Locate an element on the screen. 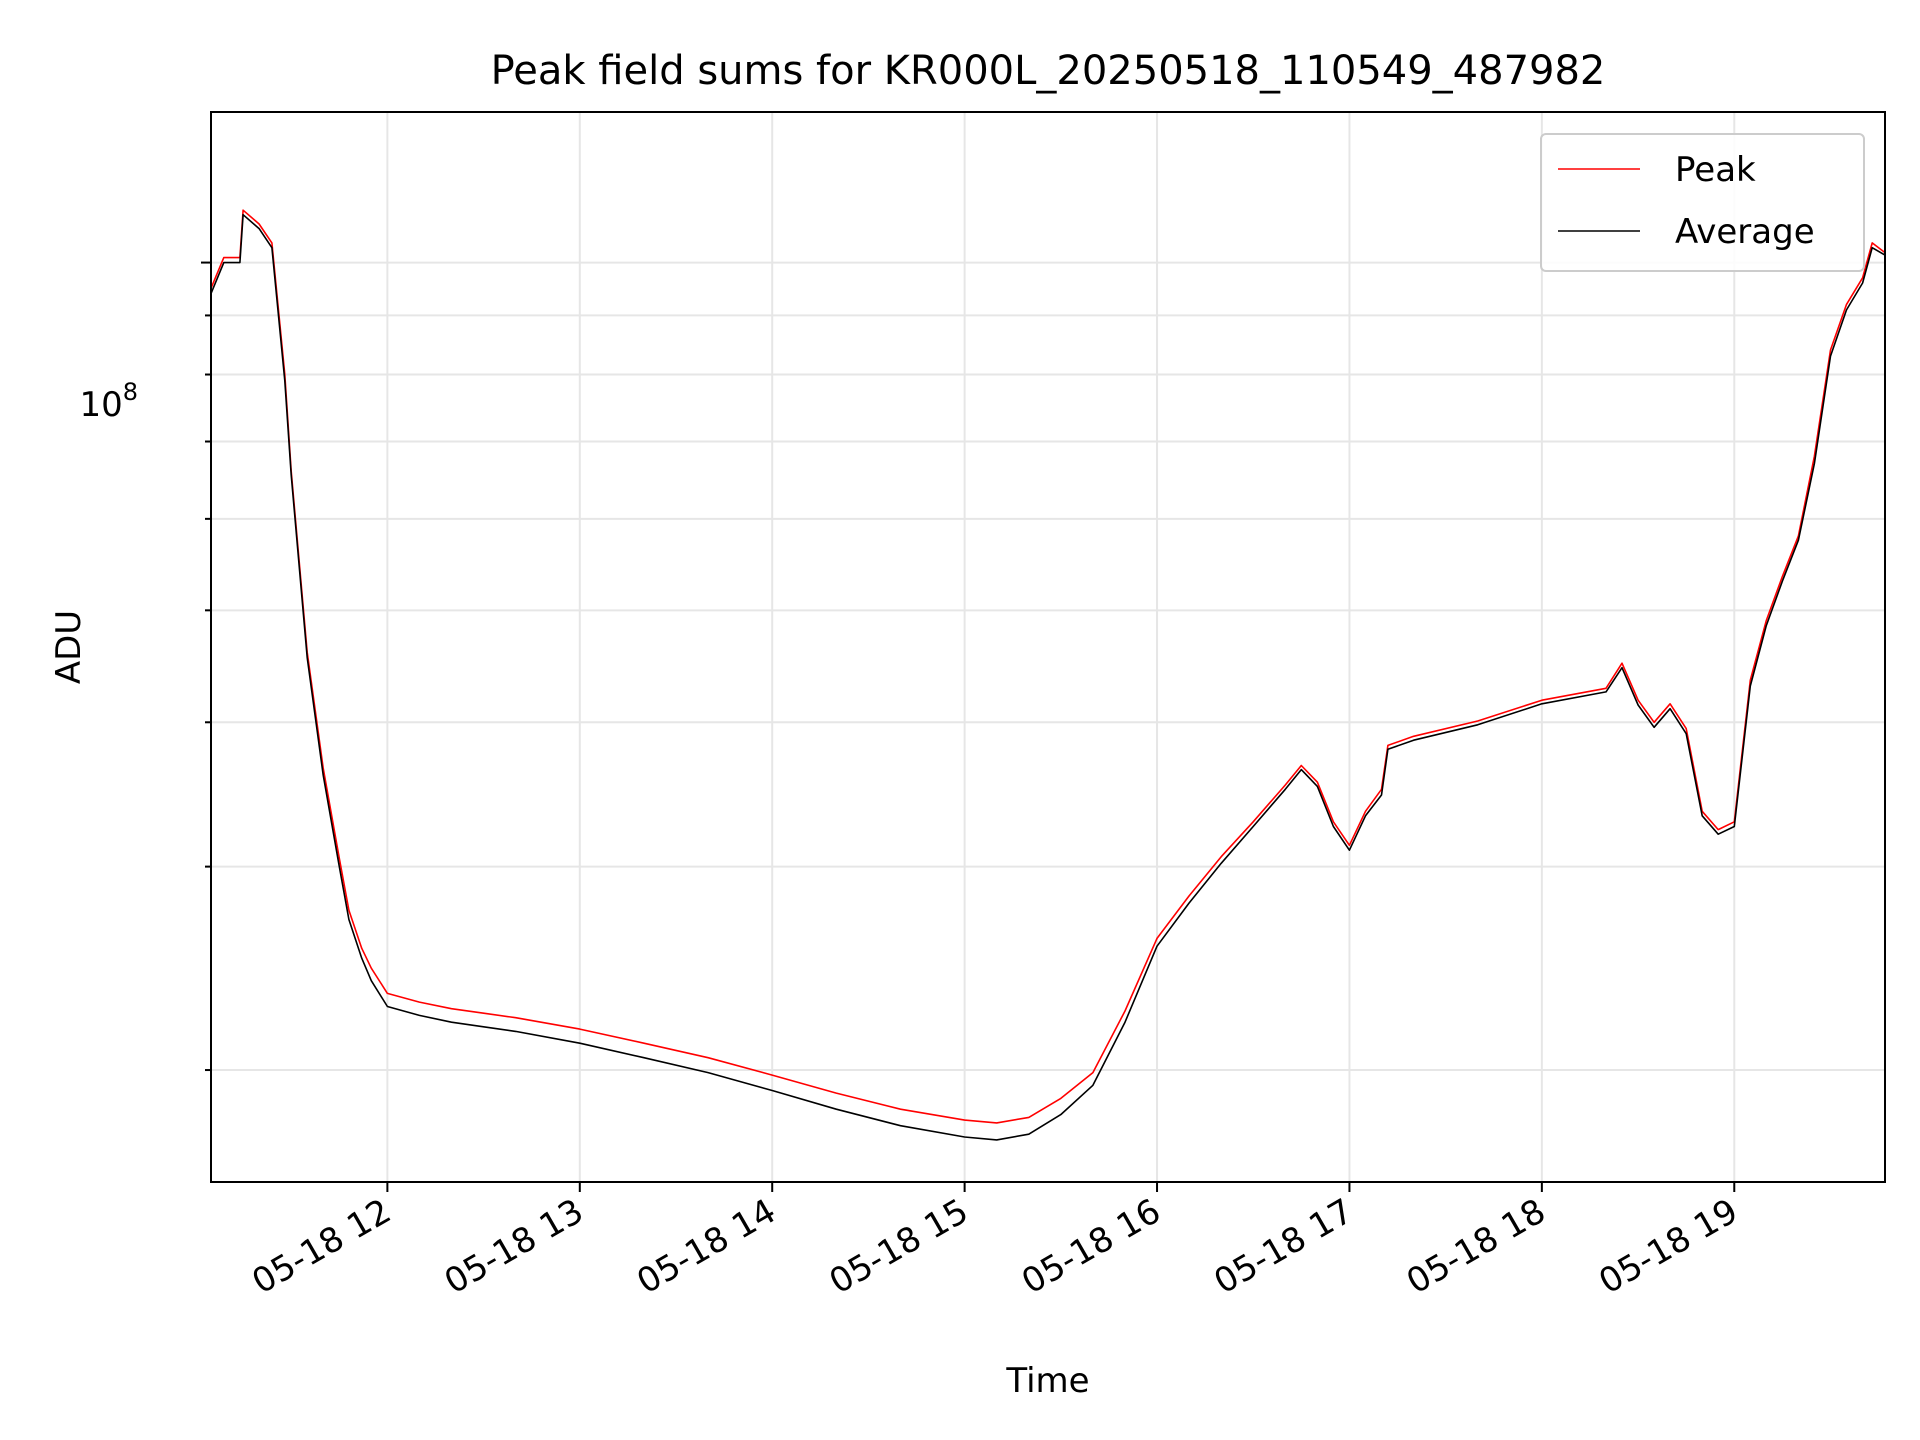  y-tick-base: 10 is located at coordinates (100, 405).